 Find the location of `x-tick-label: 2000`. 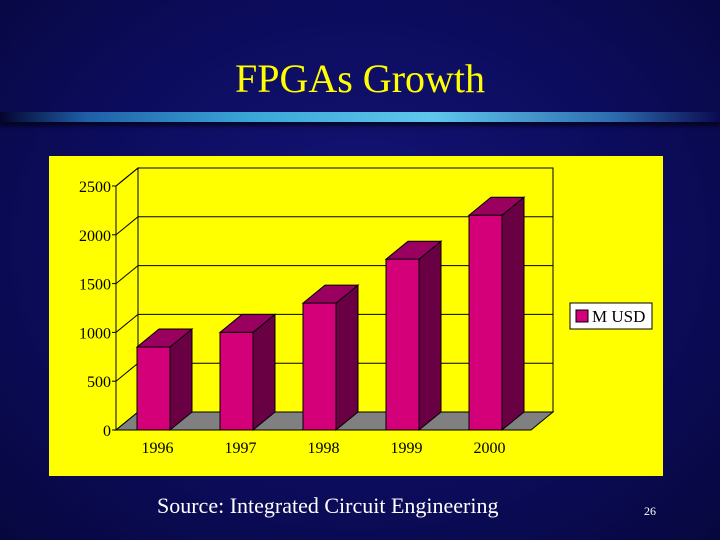

x-tick-label: 2000 is located at coordinates (490, 448).